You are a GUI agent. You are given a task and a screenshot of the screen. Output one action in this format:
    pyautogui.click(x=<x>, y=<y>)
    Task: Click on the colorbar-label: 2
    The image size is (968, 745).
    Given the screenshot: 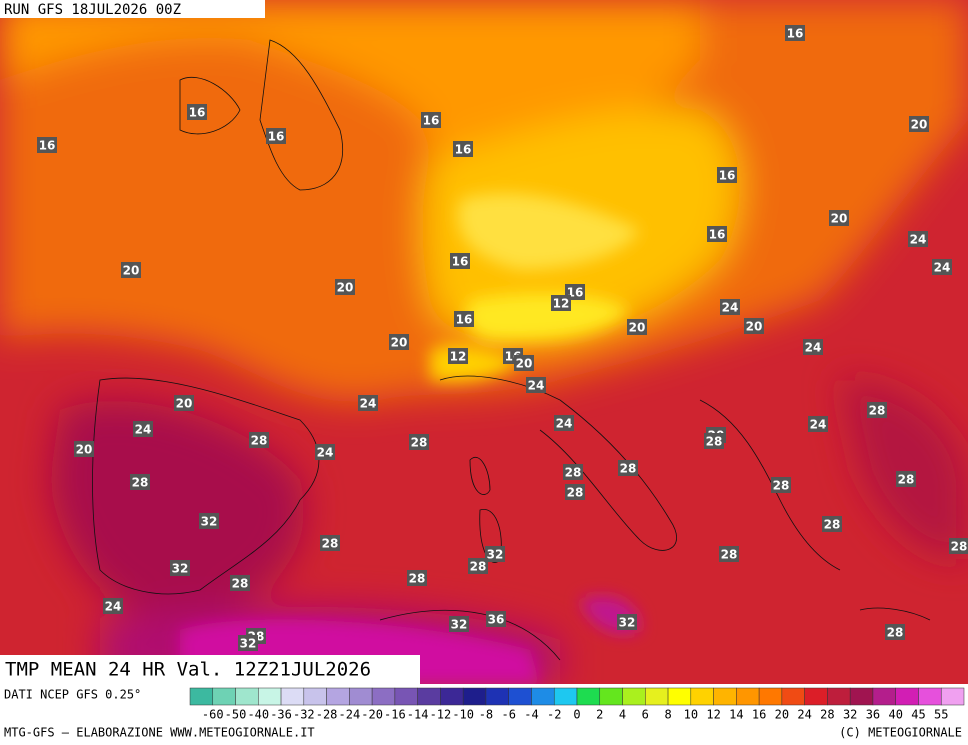 What is the action you would take?
    pyautogui.click(x=599, y=715)
    